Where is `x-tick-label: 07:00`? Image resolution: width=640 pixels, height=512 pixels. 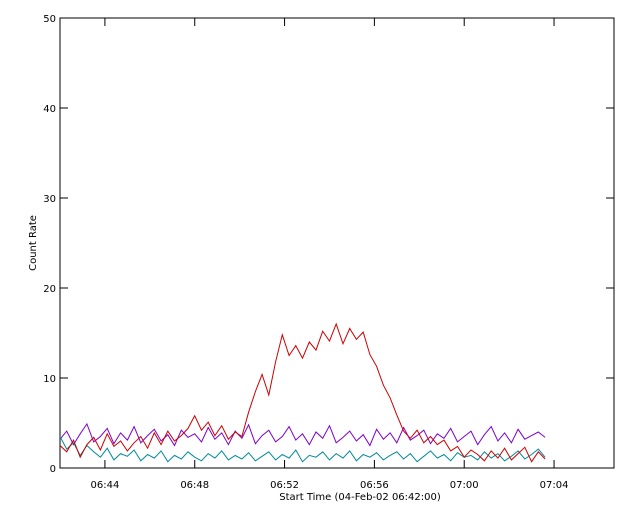
x-tick-label: 07:00 is located at coordinates (464, 485).